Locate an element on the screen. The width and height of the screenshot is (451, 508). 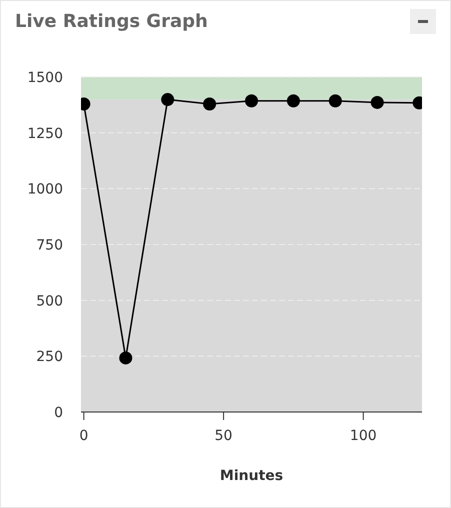
x-axis-title: Minutes is located at coordinates (252, 476).